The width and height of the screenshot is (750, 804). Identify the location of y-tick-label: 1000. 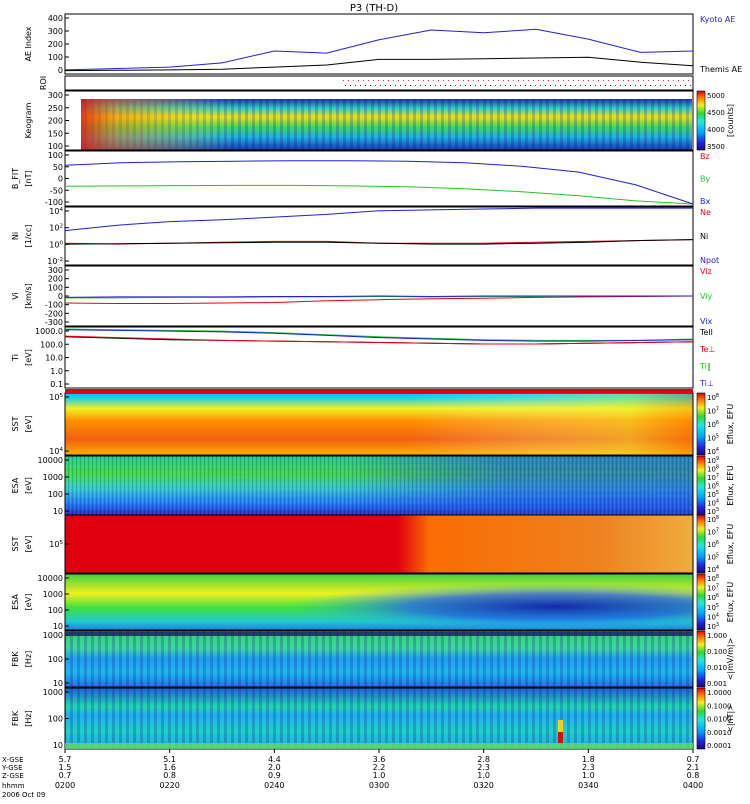
(53, 477).